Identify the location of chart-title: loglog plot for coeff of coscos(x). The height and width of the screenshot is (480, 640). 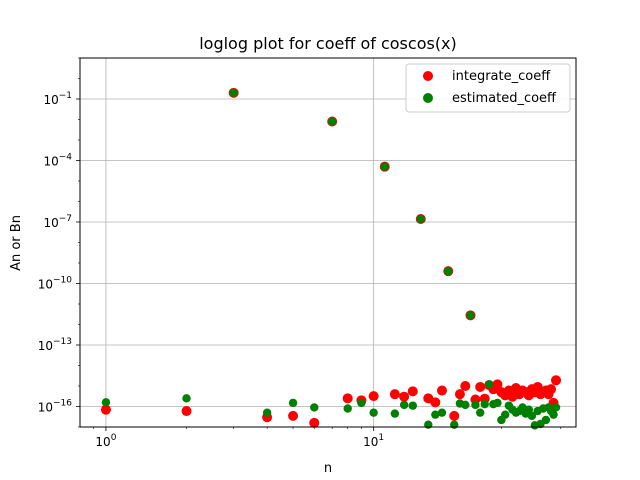
(328, 43).